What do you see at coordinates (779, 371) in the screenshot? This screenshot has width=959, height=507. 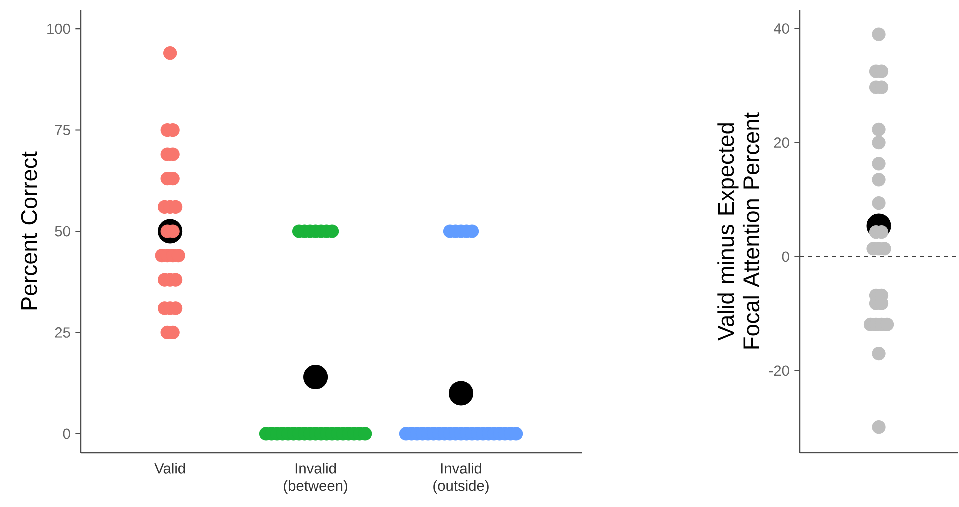 I see `y-tick-label: -20` at bounding box center [779, 371].